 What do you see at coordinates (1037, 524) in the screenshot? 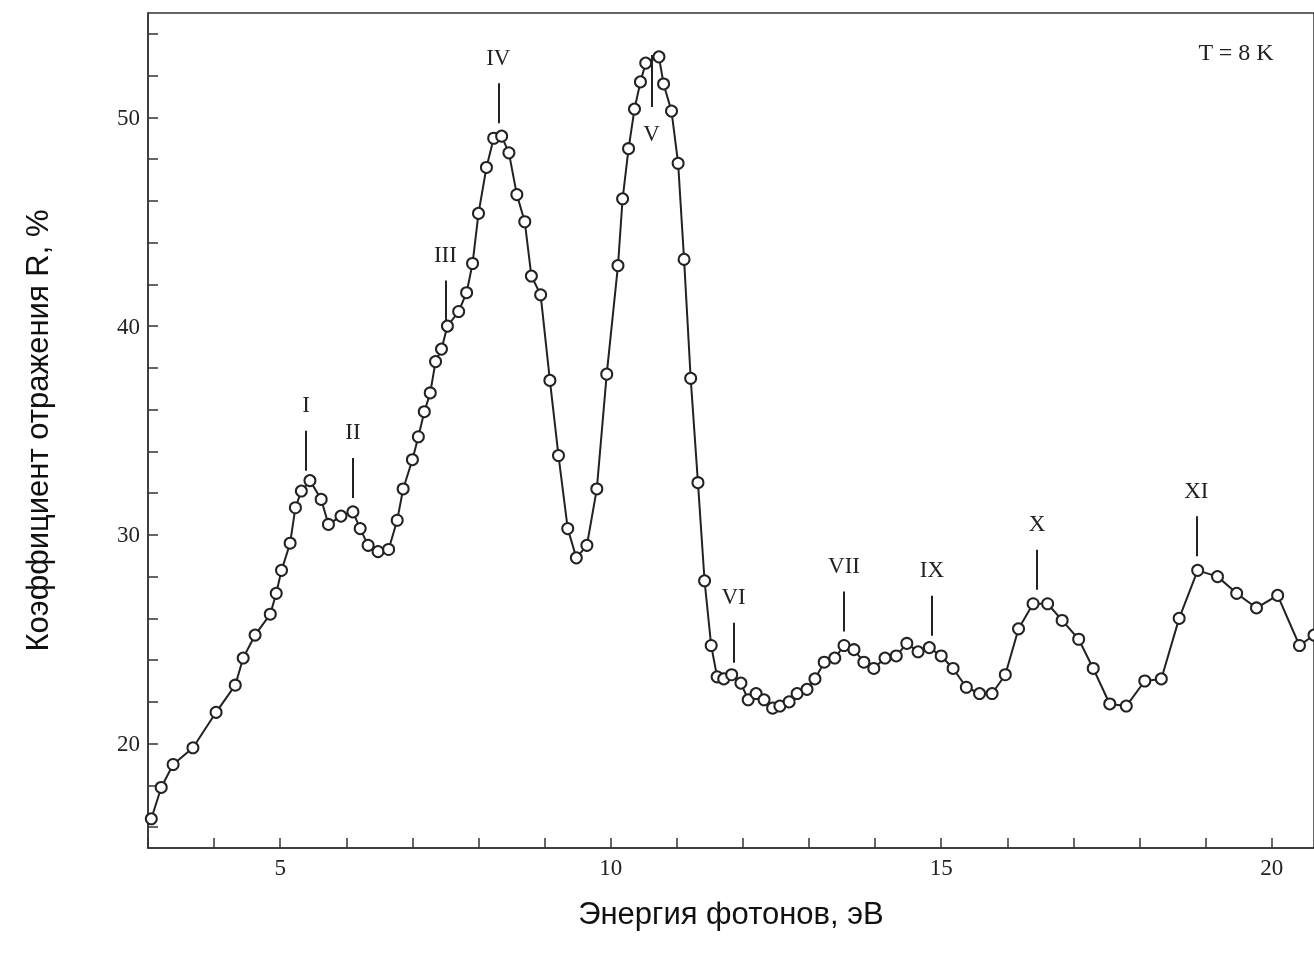
I see `annotation: X` at bounding box center [1037, 524].